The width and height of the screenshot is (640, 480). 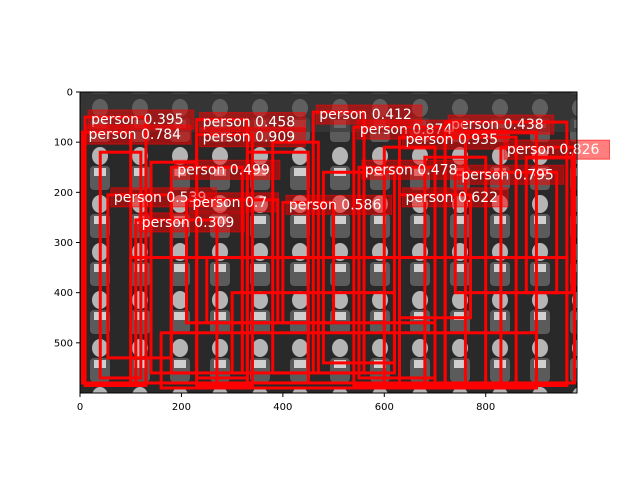 I want to click on detection-label-text: person 0.478, so click(x=411, y=170).